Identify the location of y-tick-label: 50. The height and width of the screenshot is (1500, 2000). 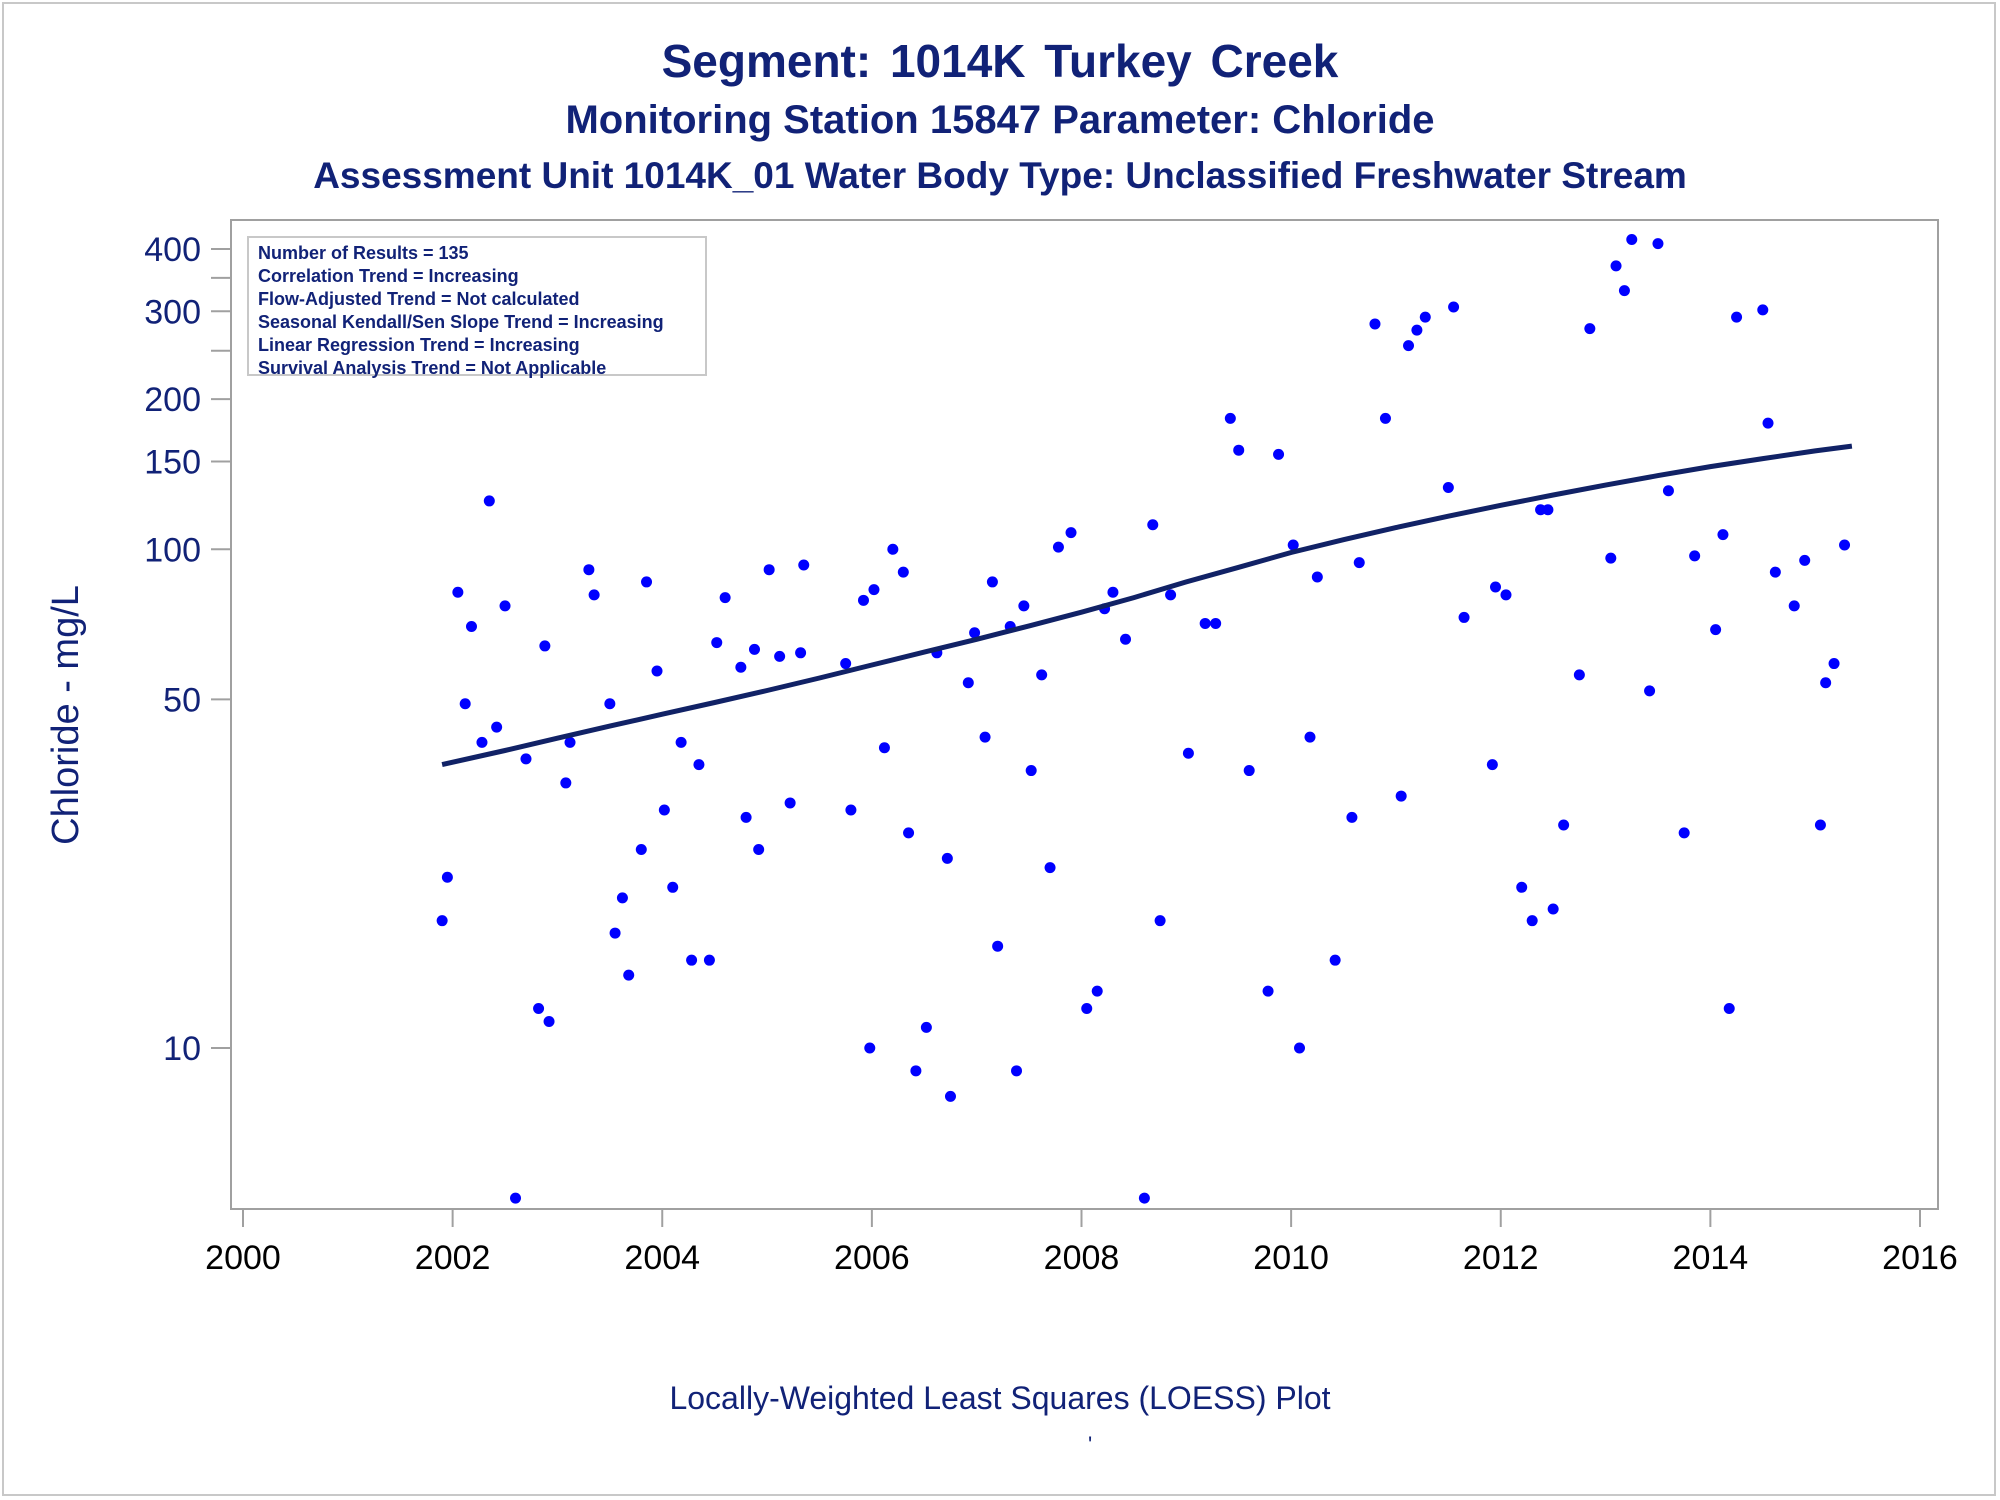
(182, 700).